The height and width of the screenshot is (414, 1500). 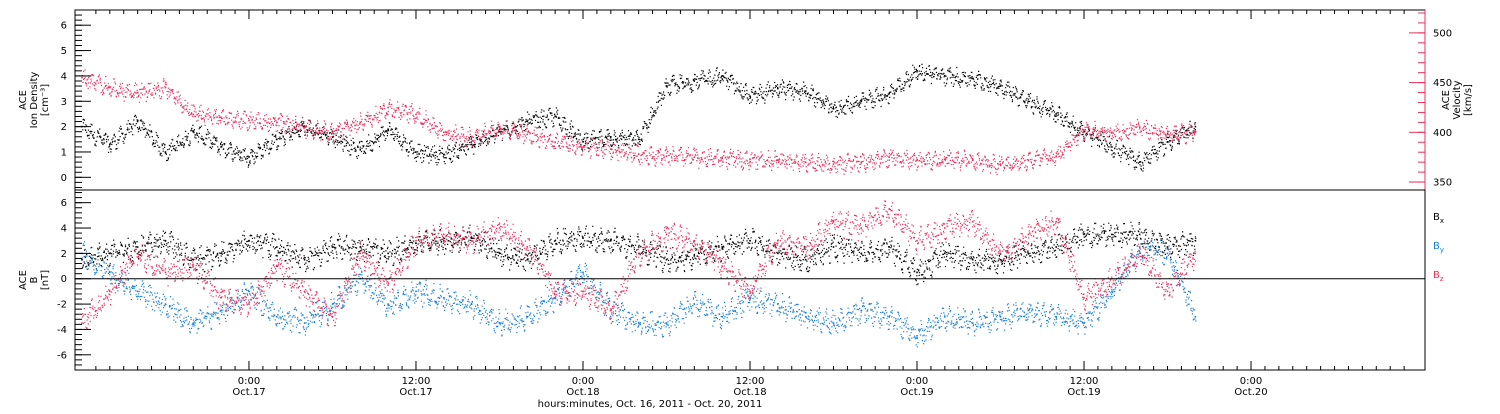 I want to click on panel2-left-axis-tick-label: 6, so click(x=64, y=203).